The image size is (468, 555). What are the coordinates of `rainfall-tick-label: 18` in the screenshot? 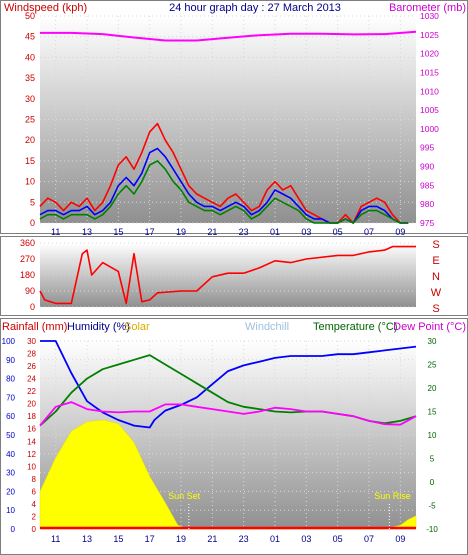 It's located at (31, 416).